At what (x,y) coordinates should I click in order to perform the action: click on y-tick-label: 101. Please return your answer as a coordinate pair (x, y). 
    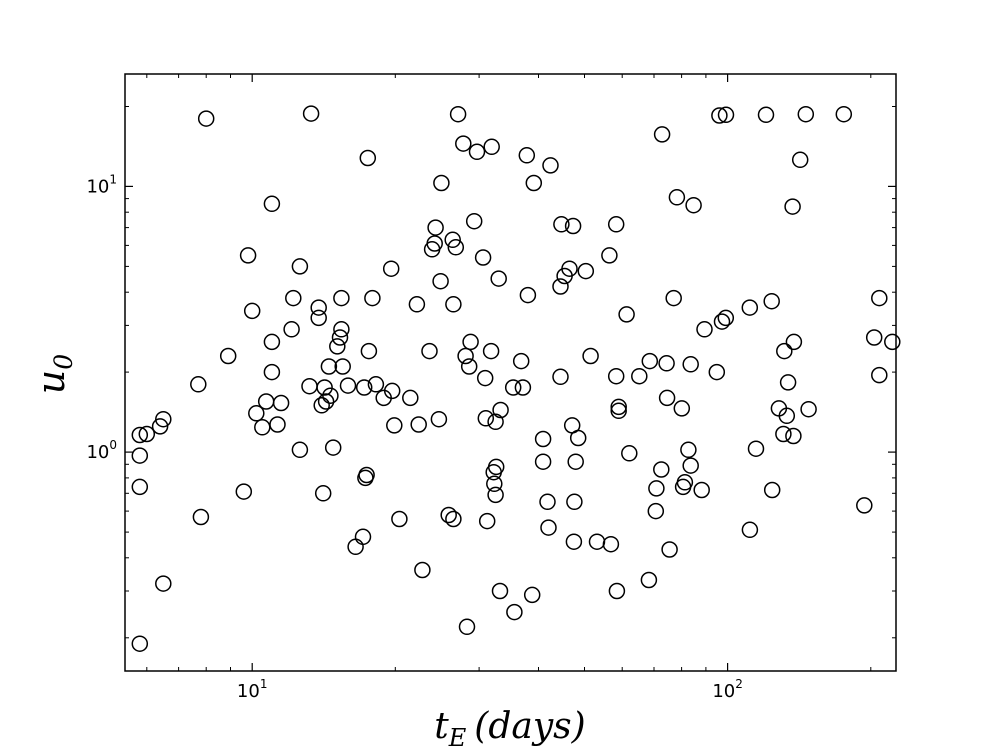
    Looking at the image, I should click on (101, 184).